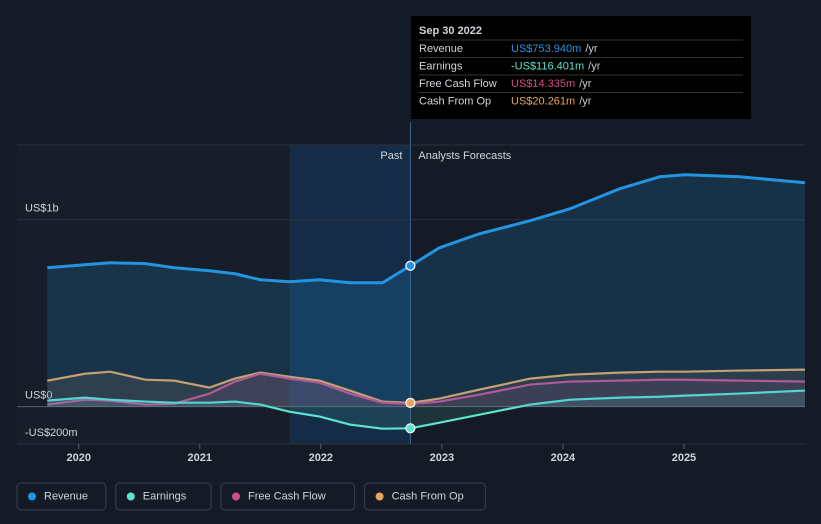 The height and width of the screenshot is (524, 821). I want to click on legend-item: Revenue, so click(61, 496).